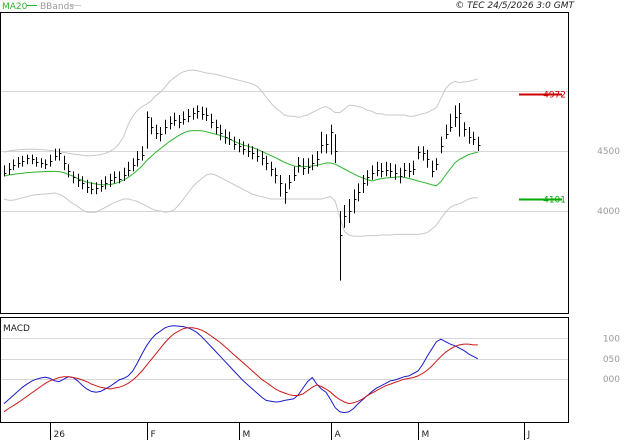  Describe the element at coordinates (15, 7) in the screenshot. I see `ma20-legend-label: MA20` at that location.